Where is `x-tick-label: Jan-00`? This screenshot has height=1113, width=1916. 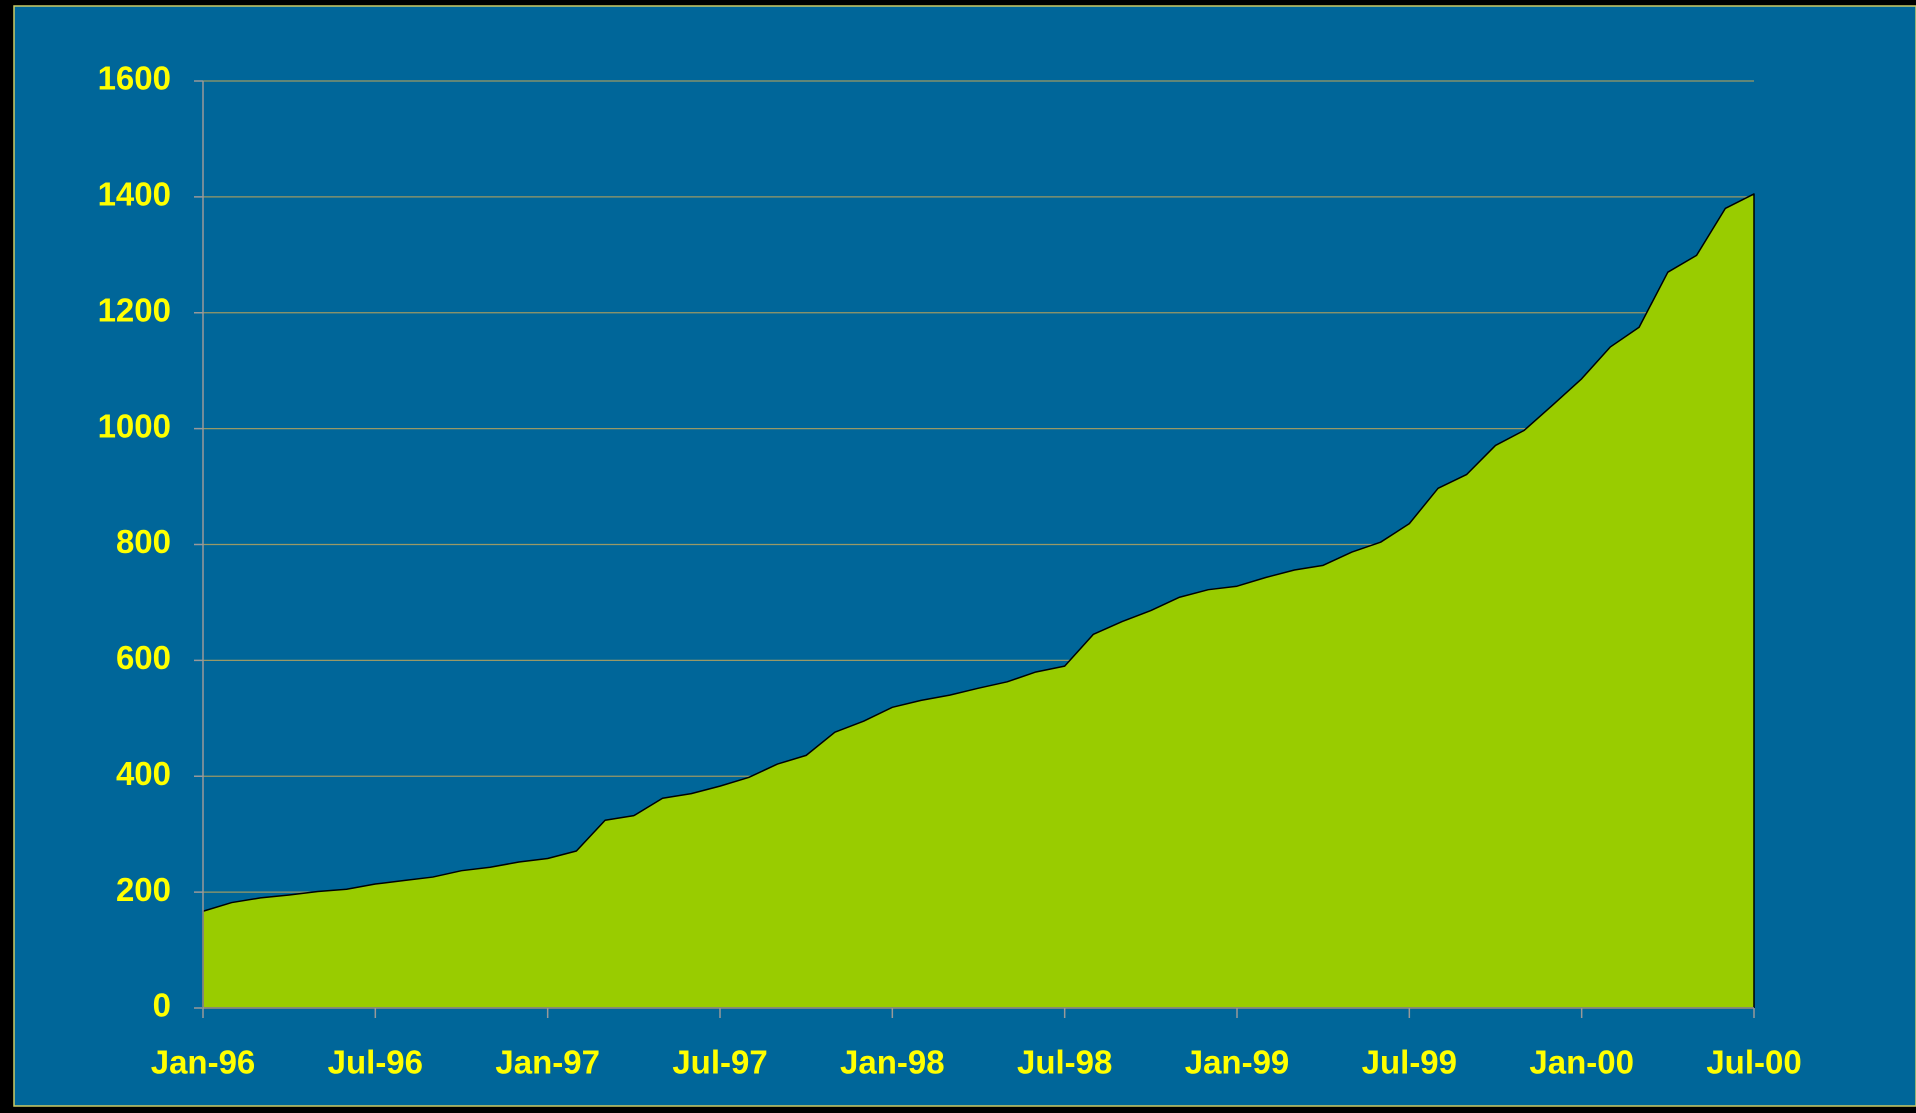 x-tick-label: Jan-00 is located at coordinates (1581, 1062).